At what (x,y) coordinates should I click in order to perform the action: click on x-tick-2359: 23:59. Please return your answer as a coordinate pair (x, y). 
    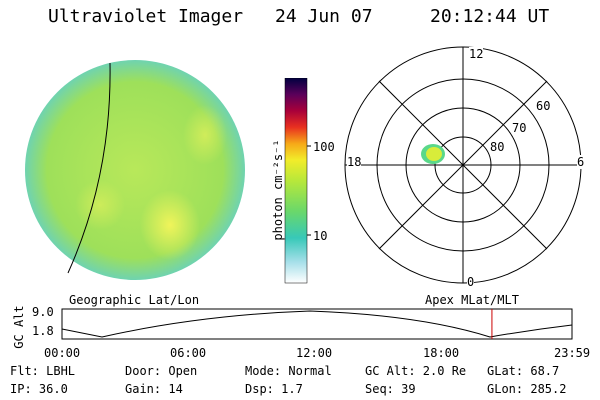
    Looking at the image, I should click on (572, 353).